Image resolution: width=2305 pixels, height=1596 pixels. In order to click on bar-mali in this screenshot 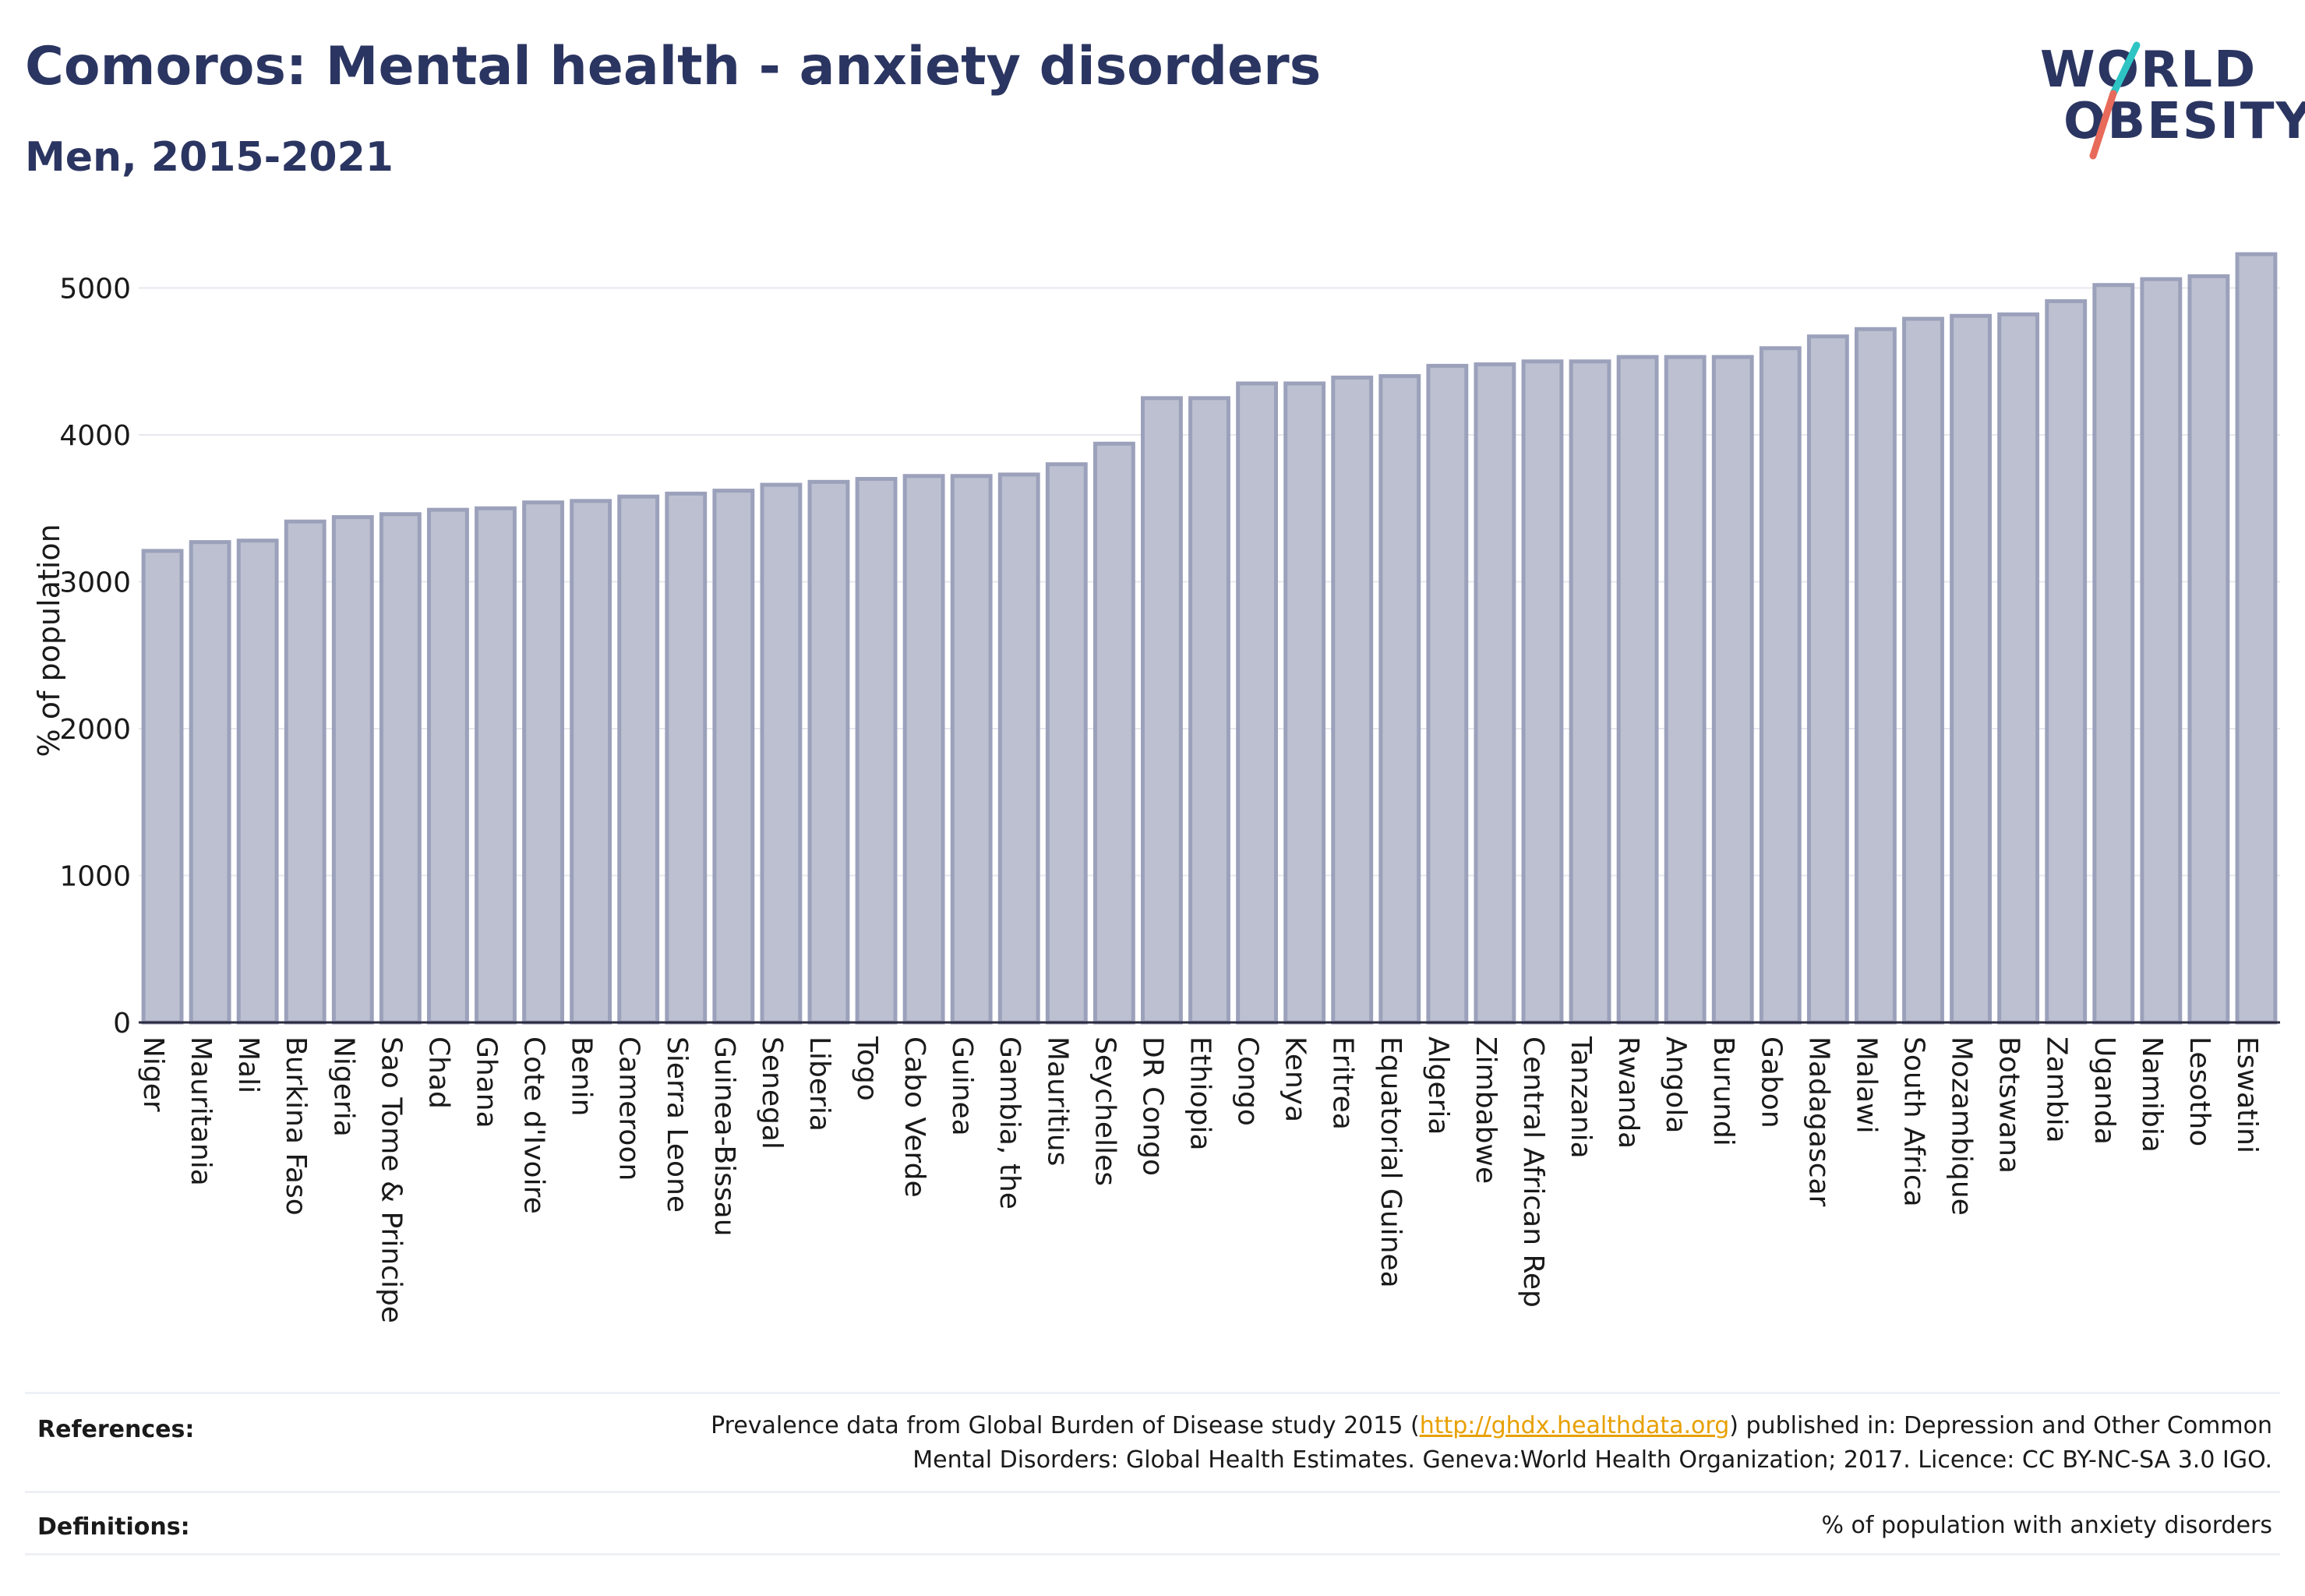, I will do `click(257, 781)`.